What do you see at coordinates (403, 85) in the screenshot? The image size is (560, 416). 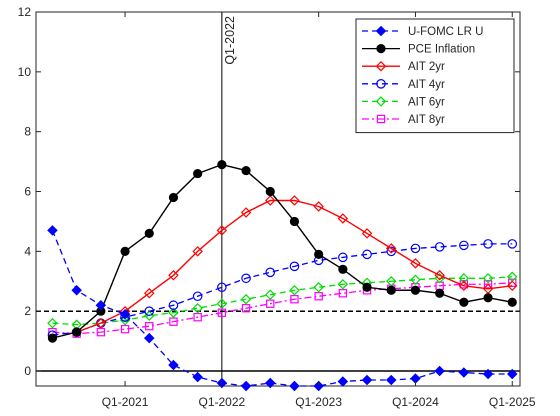 I see `legend-entry-ait-4yr: AIT 4yr` at bounding box center [403, 85].